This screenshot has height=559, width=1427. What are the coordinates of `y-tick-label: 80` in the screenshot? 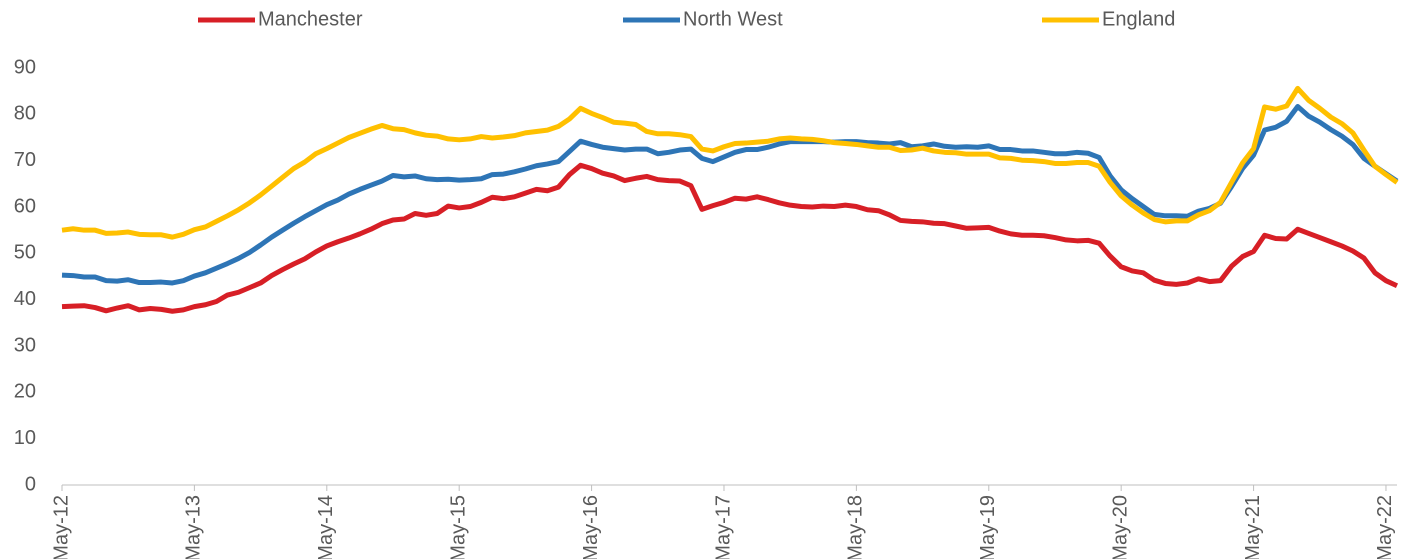 It's located at (25, 114).